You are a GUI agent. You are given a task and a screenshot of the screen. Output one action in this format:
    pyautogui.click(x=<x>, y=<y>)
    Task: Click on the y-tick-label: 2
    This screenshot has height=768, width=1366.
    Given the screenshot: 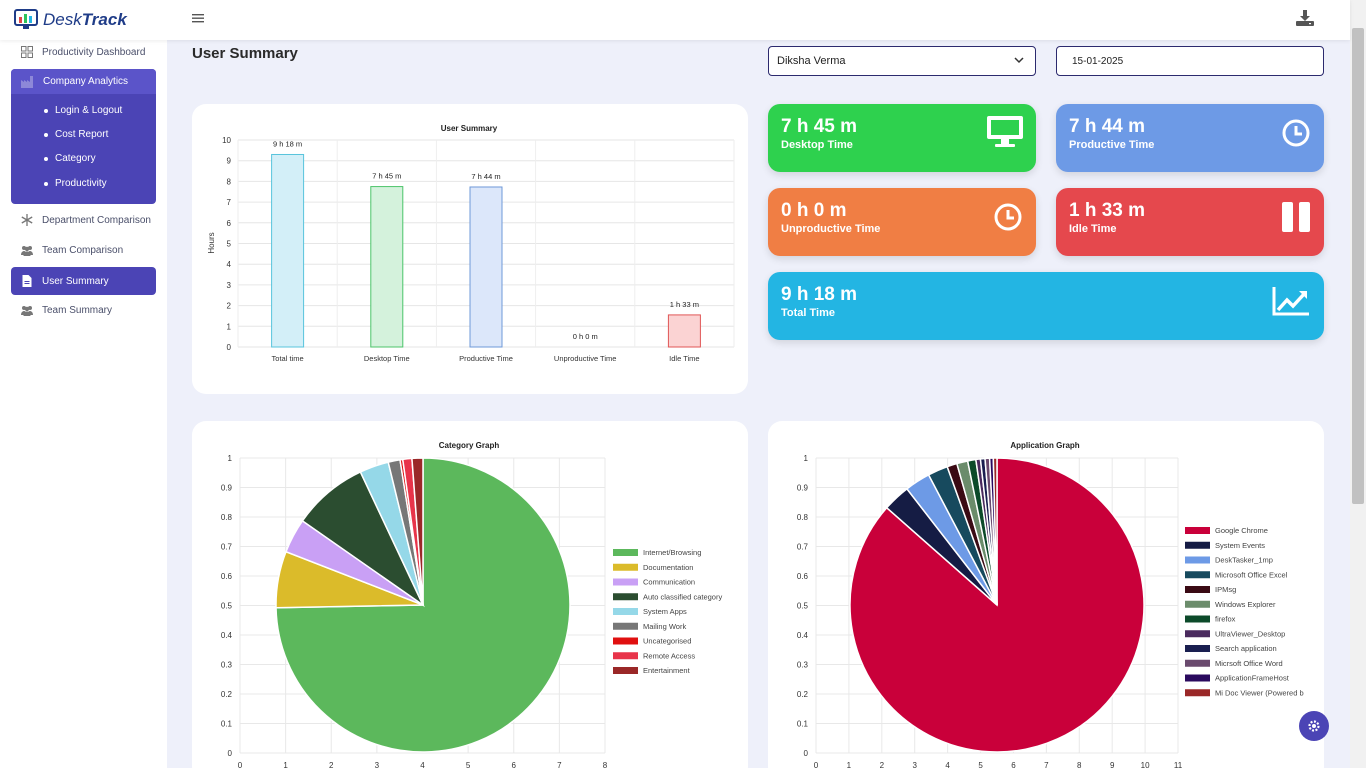 What is the action you would take?
    pyautogui.click(x=229, y=306)
    